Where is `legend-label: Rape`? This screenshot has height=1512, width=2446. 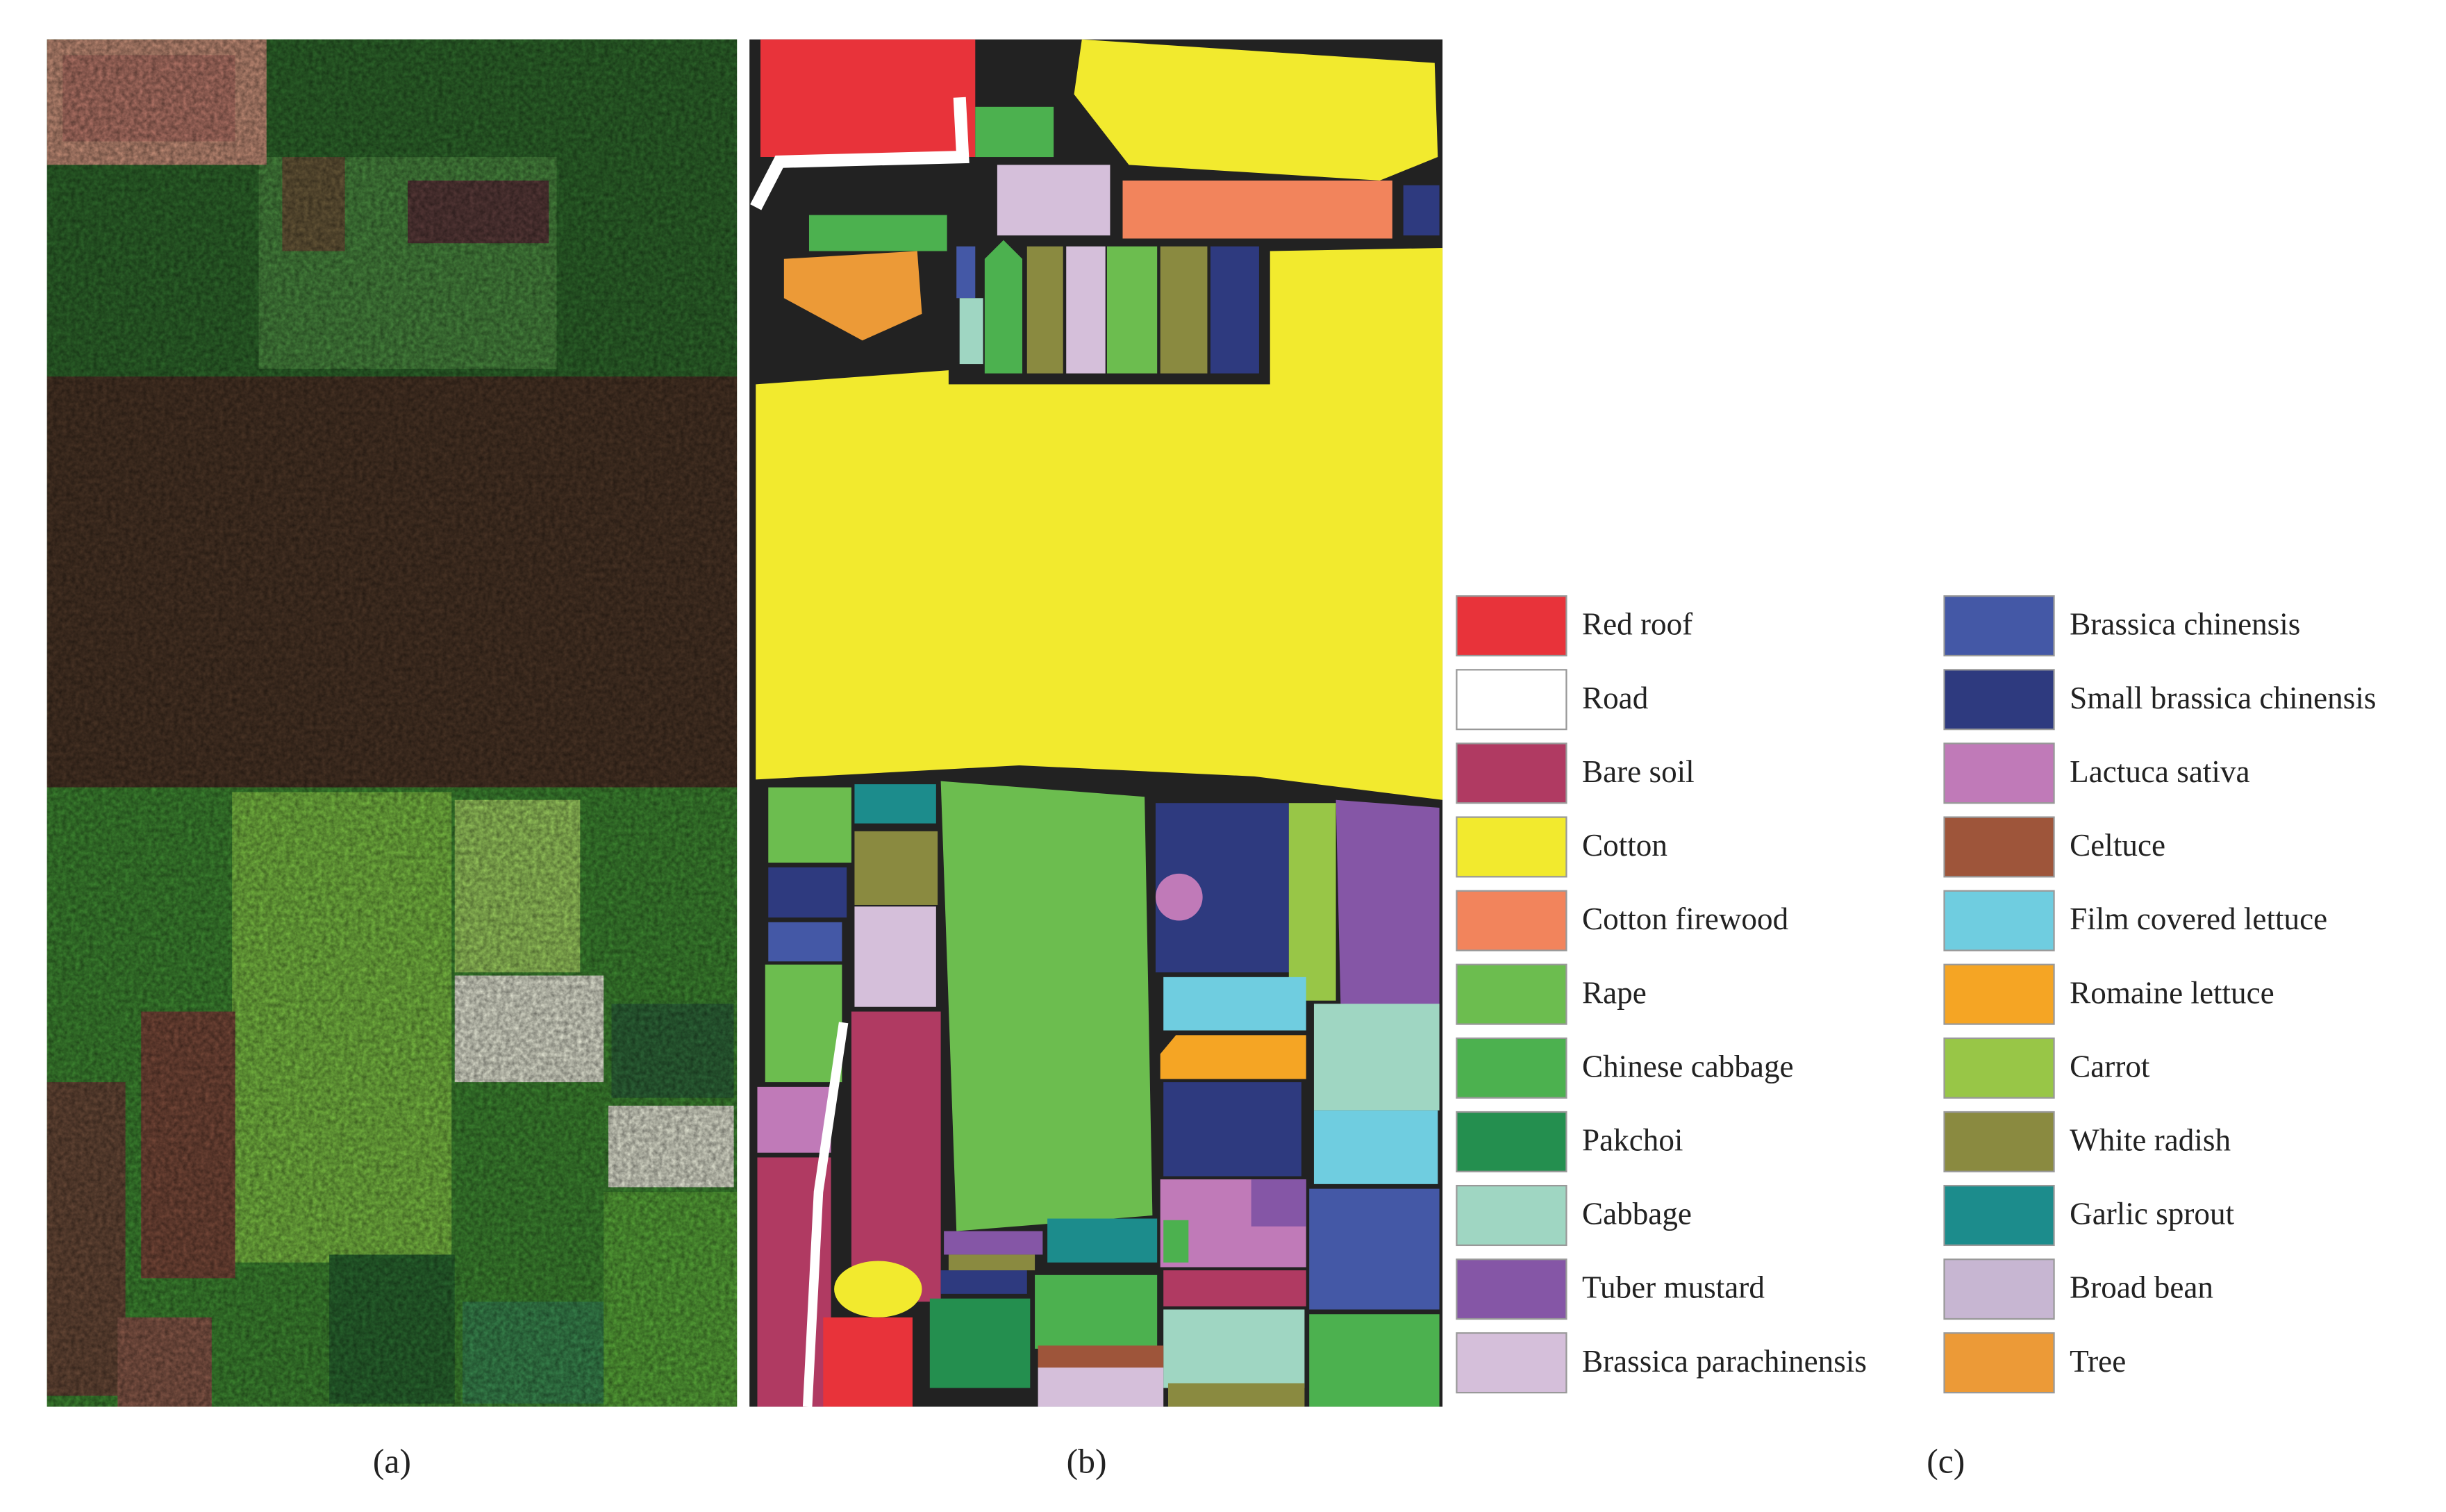
legend-label: Rape is located at coordinates (1614, 993).